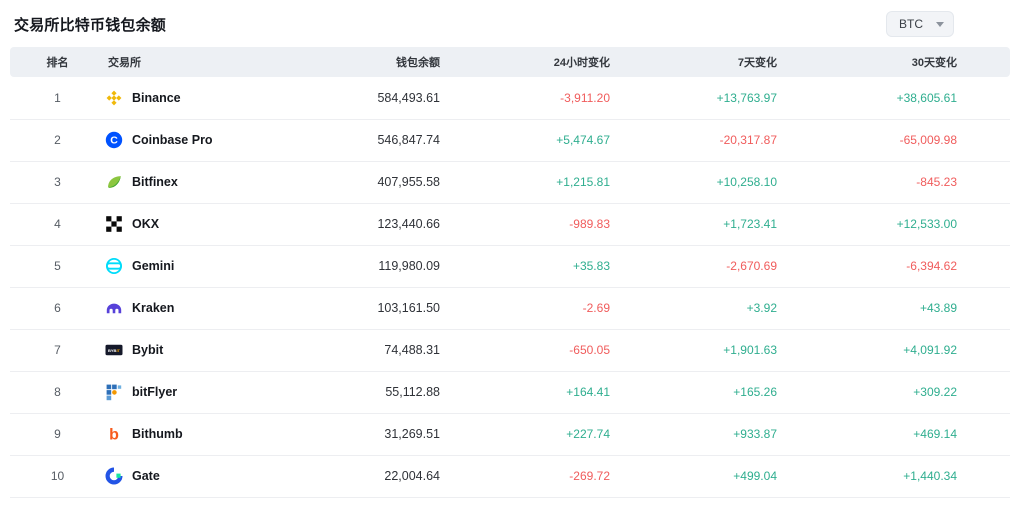  I want to click on header-balance: 钱包余额, so click(370, 62).